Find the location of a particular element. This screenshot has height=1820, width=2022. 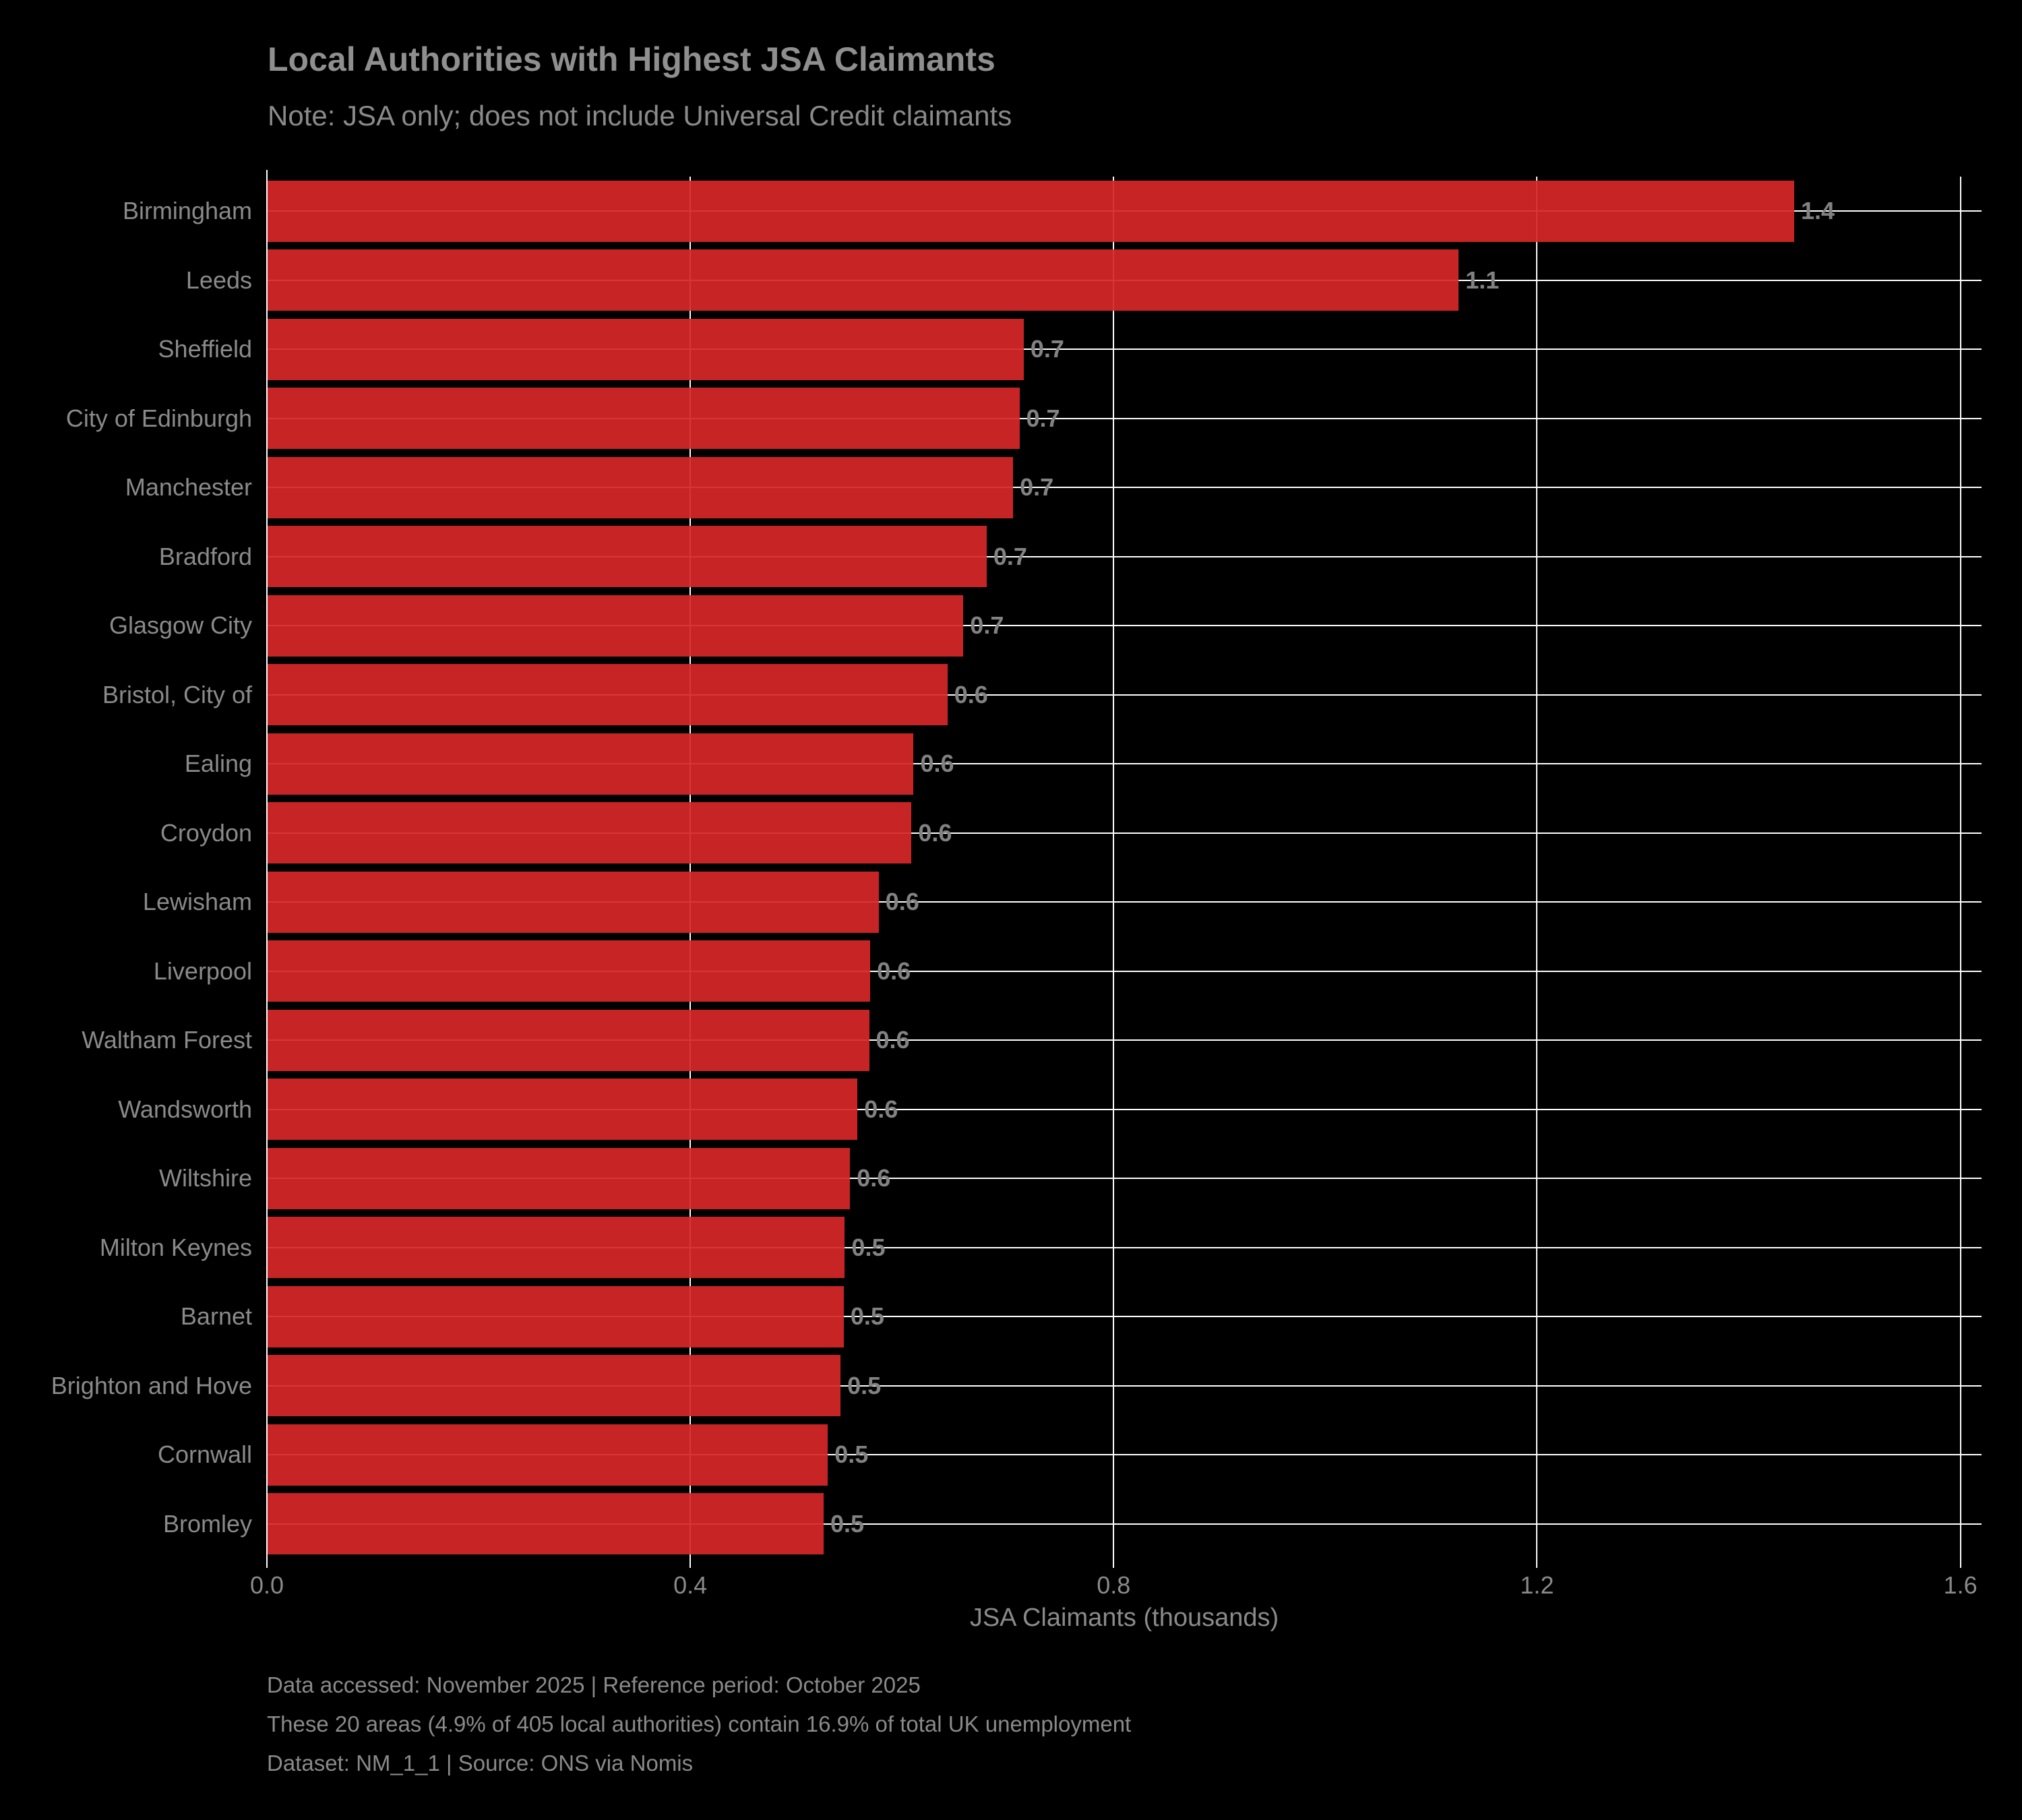

y-category-label: Bromley is located at coordinates (207, 1524).